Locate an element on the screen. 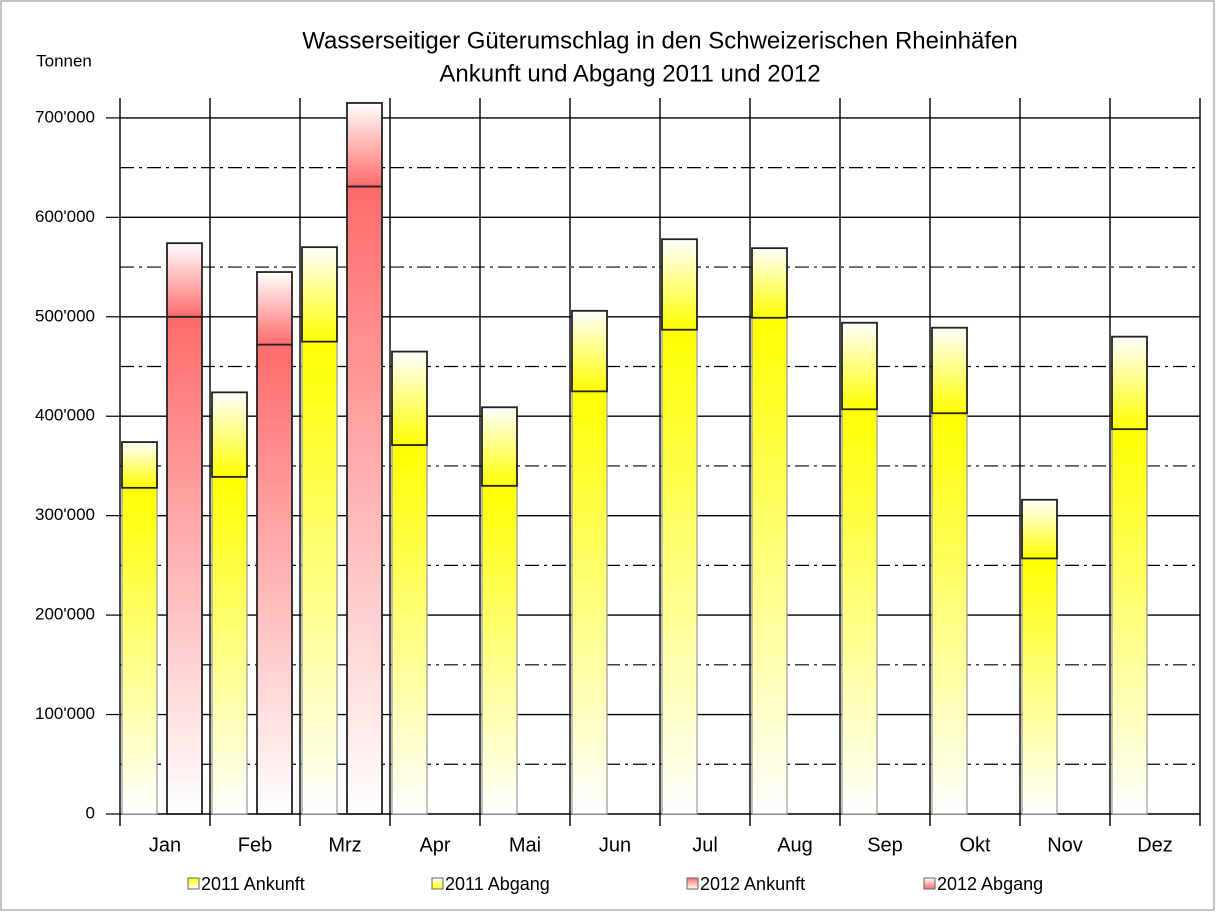 Image resolution: width=1216 pixels, height=912 pixels. legend-label: 2011 Abgang is located at coordinates (497, 884).